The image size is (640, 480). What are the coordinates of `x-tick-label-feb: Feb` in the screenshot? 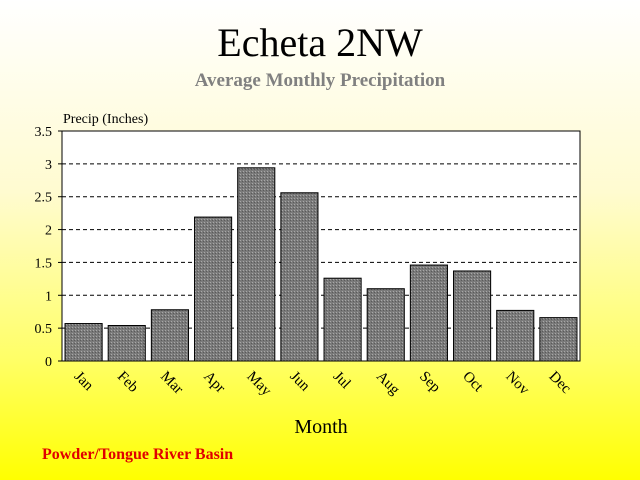 It's located at (127, 382).